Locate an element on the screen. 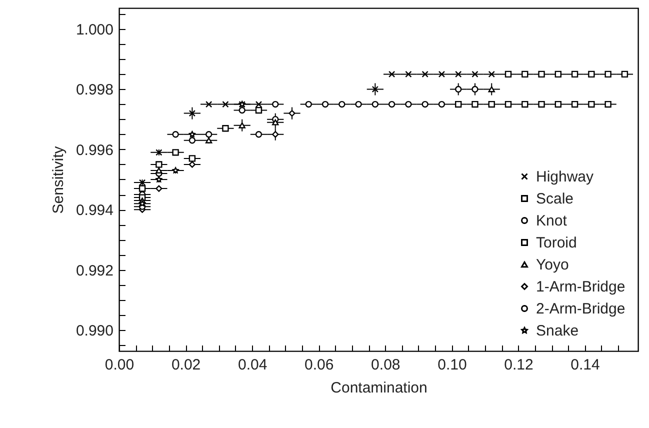 This screenshot has width=649, height=428. x-tick-label: 0.04 is located at coordinates (253, 365).